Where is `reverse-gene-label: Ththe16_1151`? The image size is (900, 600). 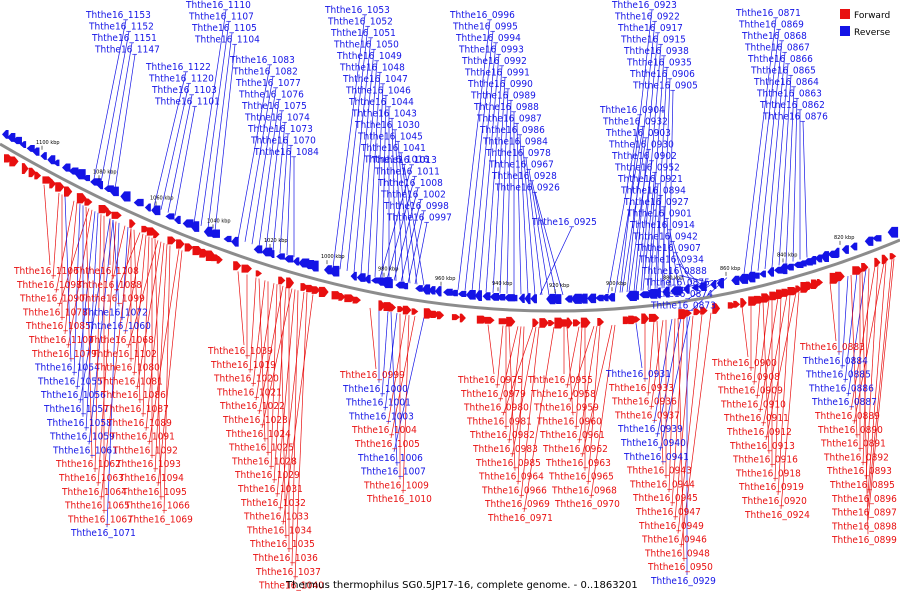
reverse-gene-label: Ththe16_1151 is located at coordinates (124, 38).